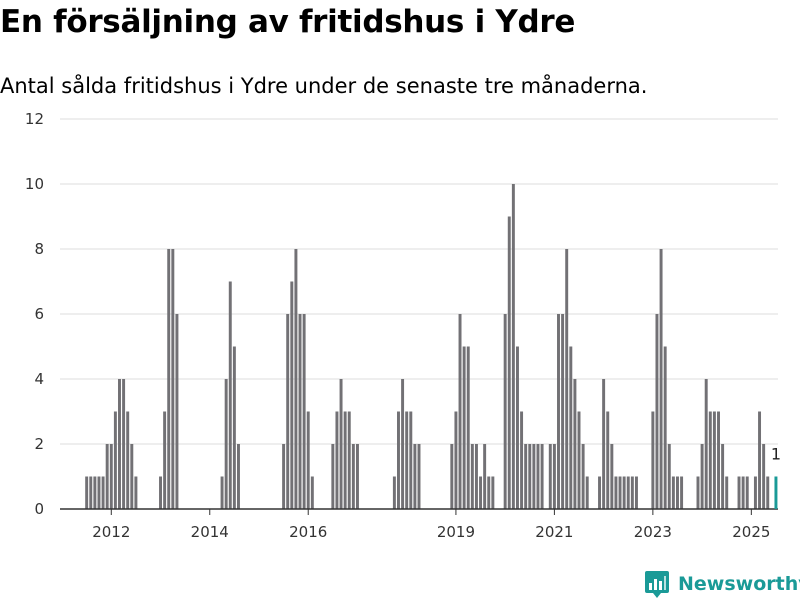  Describe the element at coordinates (456, 532) in the screenshot. I see `x-tick-label: 2019` at that location.